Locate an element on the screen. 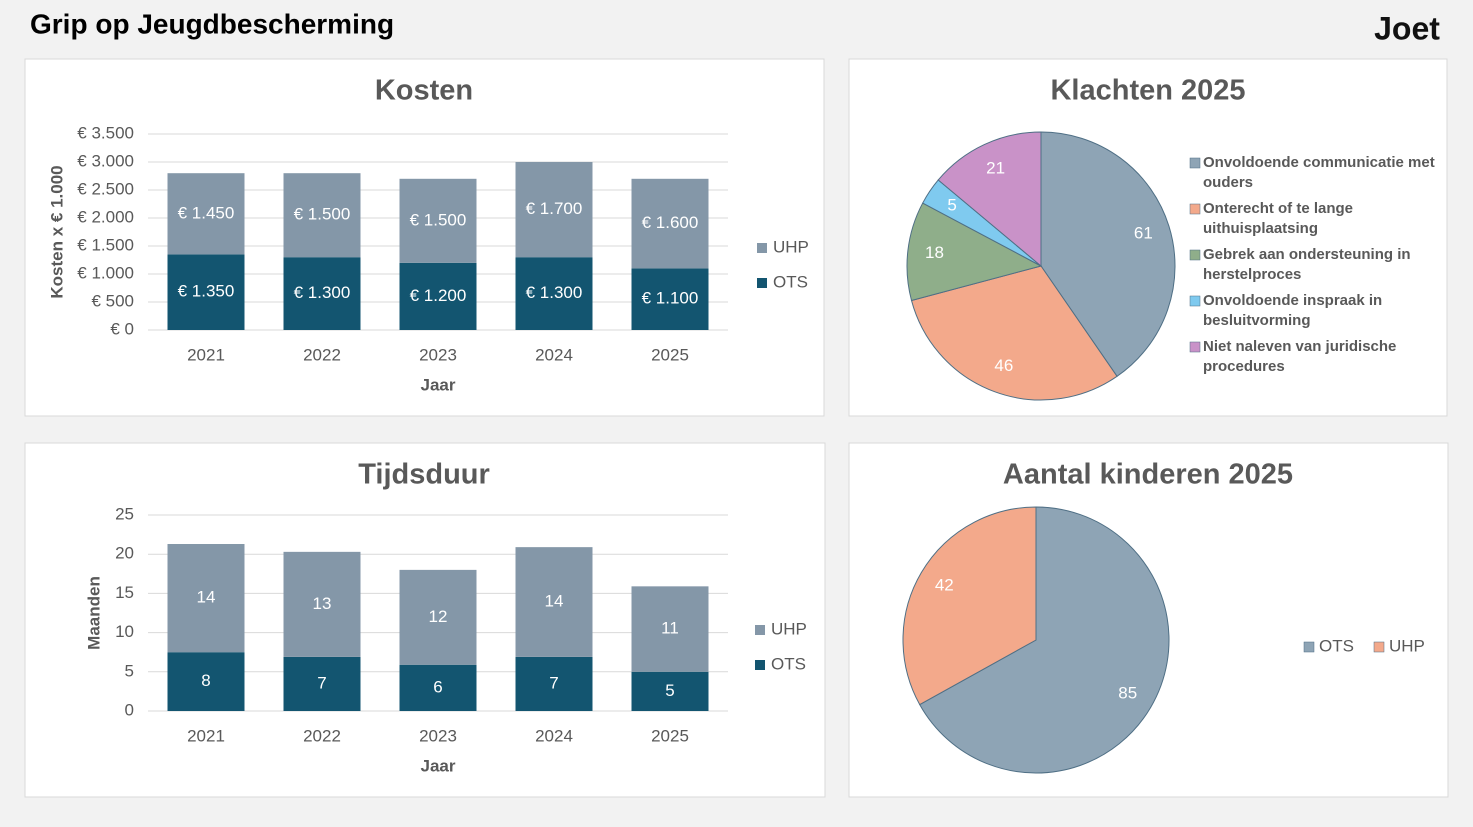 Image resolution: width=1473 pixels, height=827 pixels. data-label: € 1.600 is located at coordinates (670, 222).